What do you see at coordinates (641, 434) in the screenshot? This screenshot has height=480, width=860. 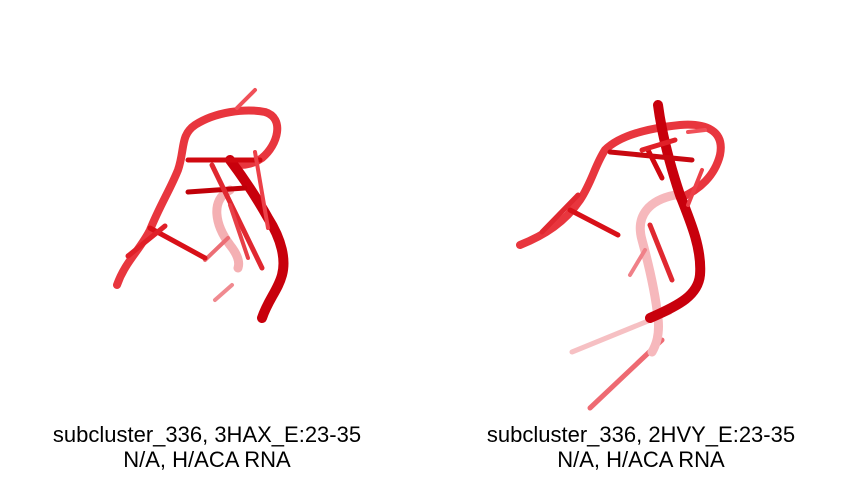 I see `caption-title: subcluster_336, 2HVY_E:23-35` at bounding box center [641, 434].